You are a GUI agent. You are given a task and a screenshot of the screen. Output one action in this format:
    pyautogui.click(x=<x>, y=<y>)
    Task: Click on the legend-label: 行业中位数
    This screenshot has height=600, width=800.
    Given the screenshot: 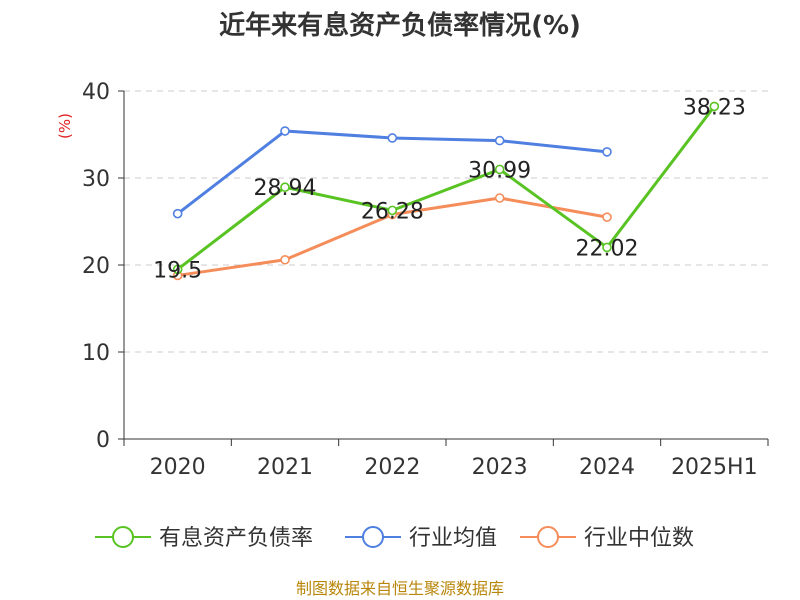 What is the action you would take?
    pyautogui.click(x=639, y=538)
    